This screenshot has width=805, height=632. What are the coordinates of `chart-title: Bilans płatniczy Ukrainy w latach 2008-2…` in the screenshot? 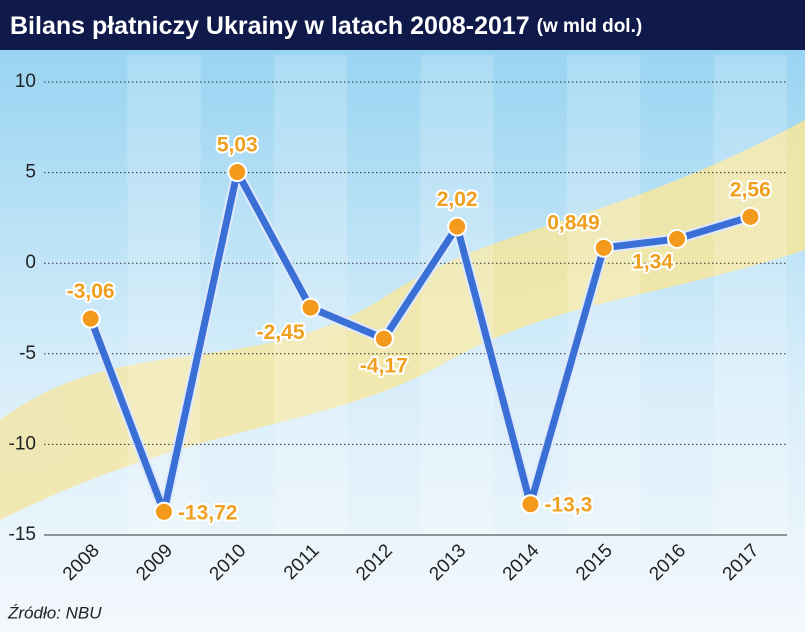 It's located at (326, 26).